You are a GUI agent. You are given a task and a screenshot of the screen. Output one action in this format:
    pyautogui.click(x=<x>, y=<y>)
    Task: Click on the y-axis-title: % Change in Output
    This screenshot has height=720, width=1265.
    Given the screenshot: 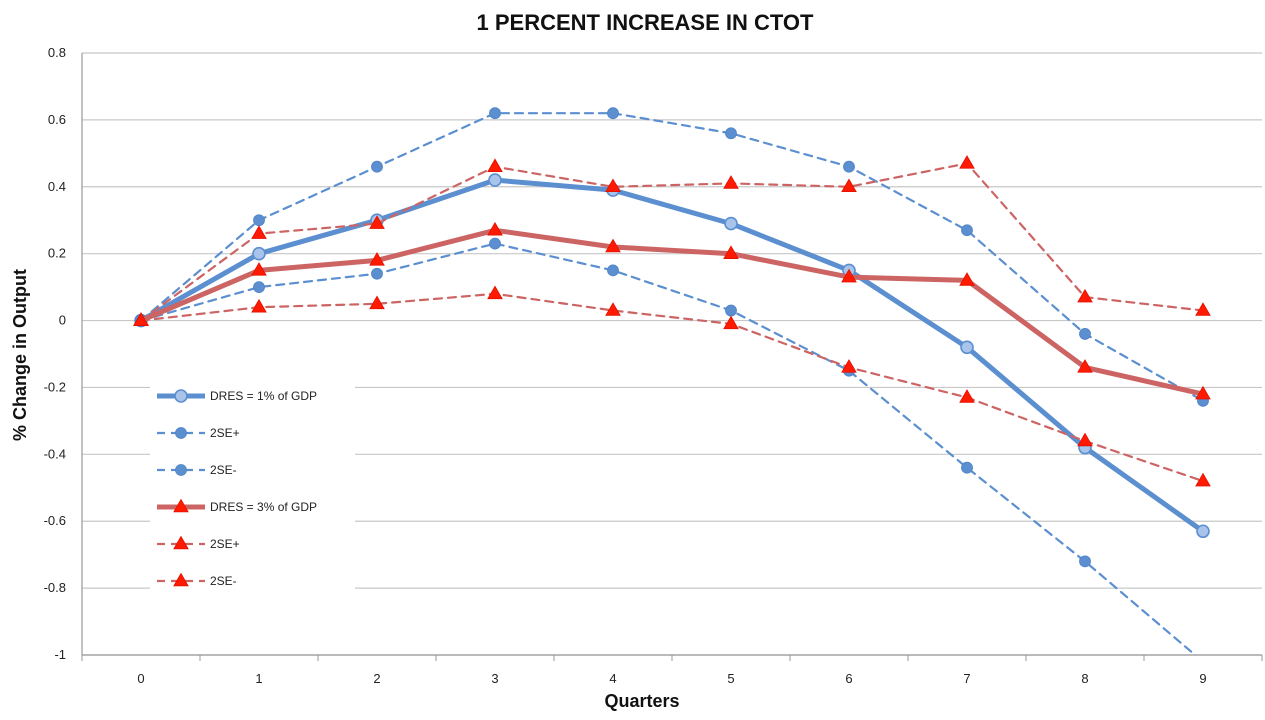 What is the action you would take?
    pyautogui.click(x=20, y=355)
    